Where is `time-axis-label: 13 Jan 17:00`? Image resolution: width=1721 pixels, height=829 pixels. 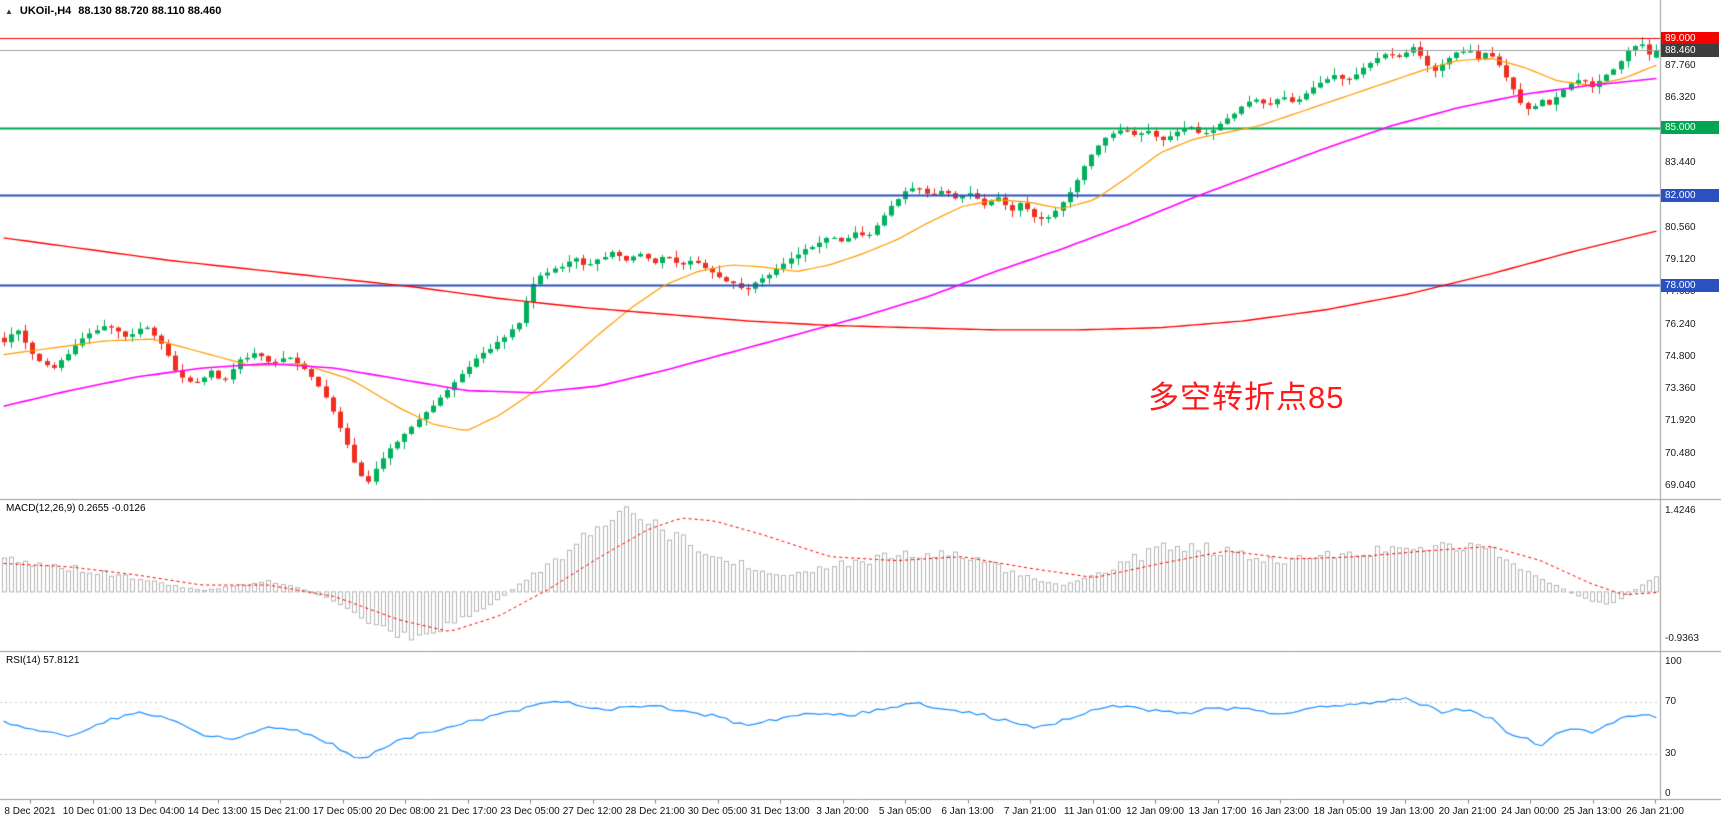
time-axis-label: 13 Jan 17:00 is located at coordinates (1217, 811).